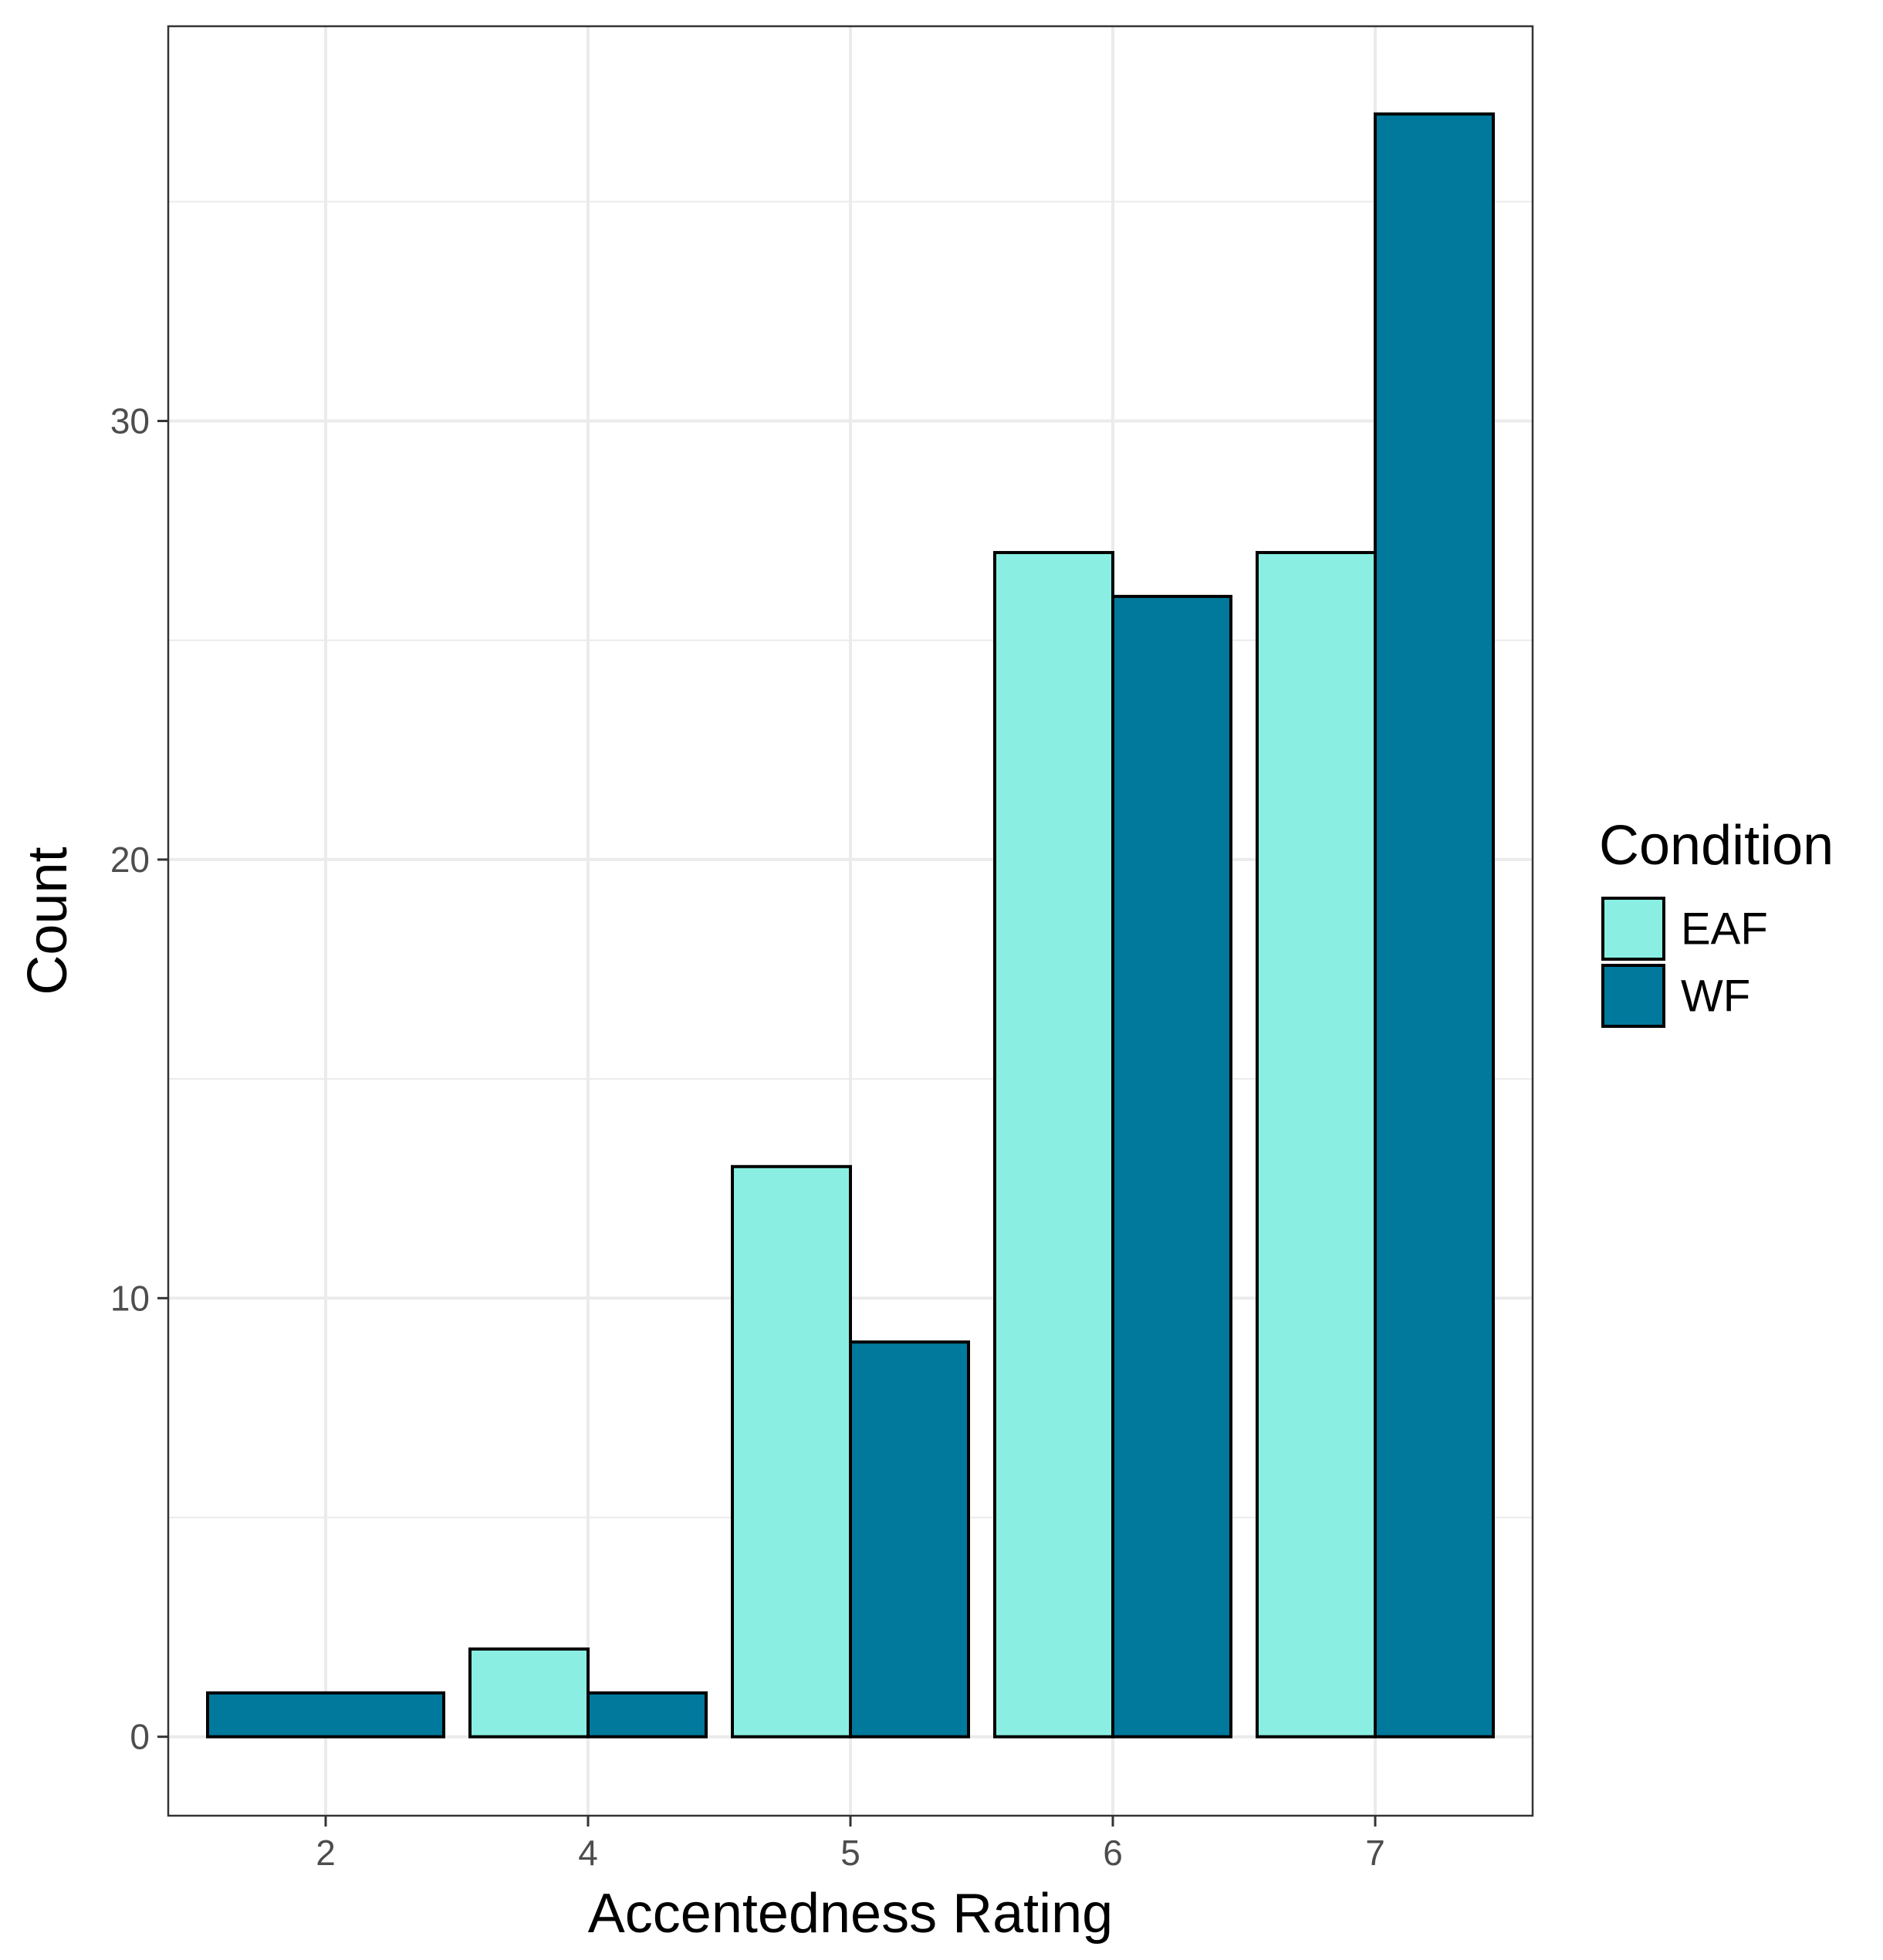 This screenshot has width=1883, height=1960. I want to click on x-tick-label: 7, so click(1375, 1853).